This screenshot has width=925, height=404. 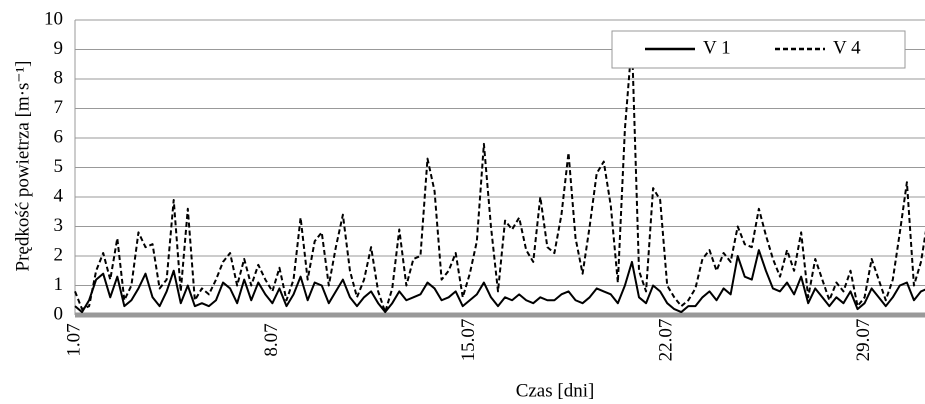 I want to click on x-tick-label: 1.07, so click(x=73, y=339).